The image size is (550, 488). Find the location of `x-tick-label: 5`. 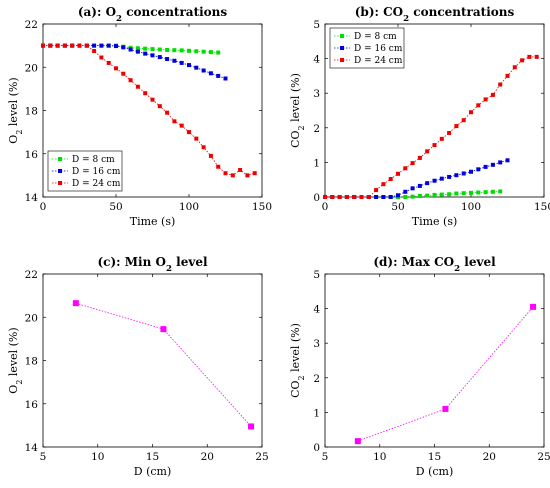

x-tick-label: 5 is located at coordinates (325, 457).